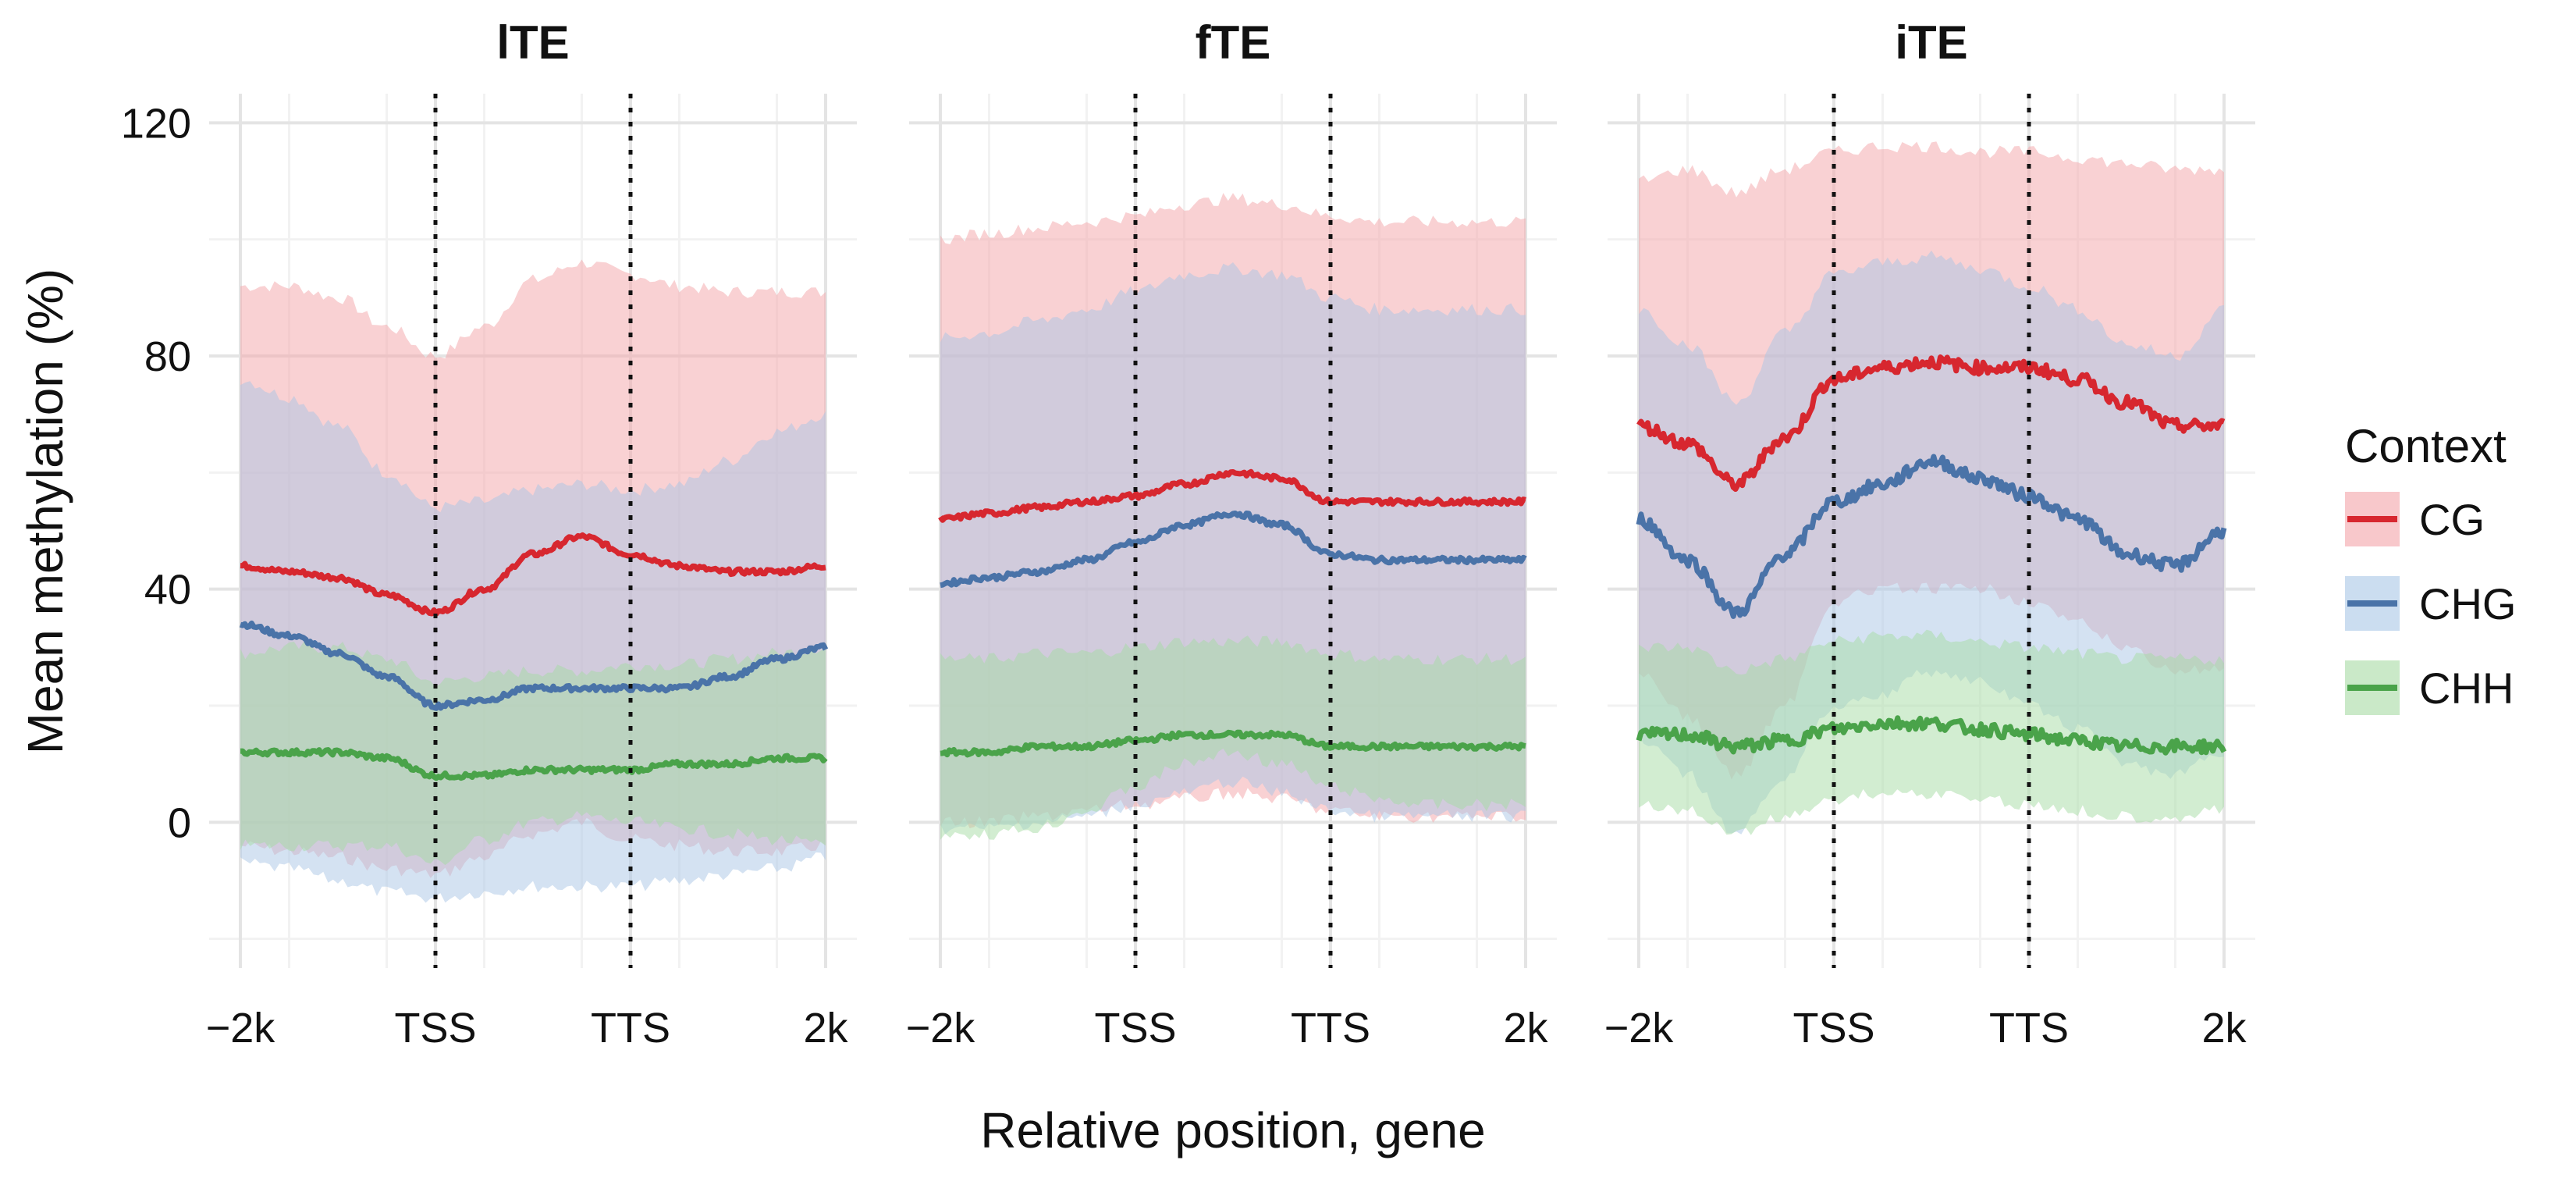 The height and width of the screenshot is (1178, 2576). What do you see at coordinates (1931, 42) in the screenshot?
I see `panel-title: iTE` at bounding box center [1931, 42].